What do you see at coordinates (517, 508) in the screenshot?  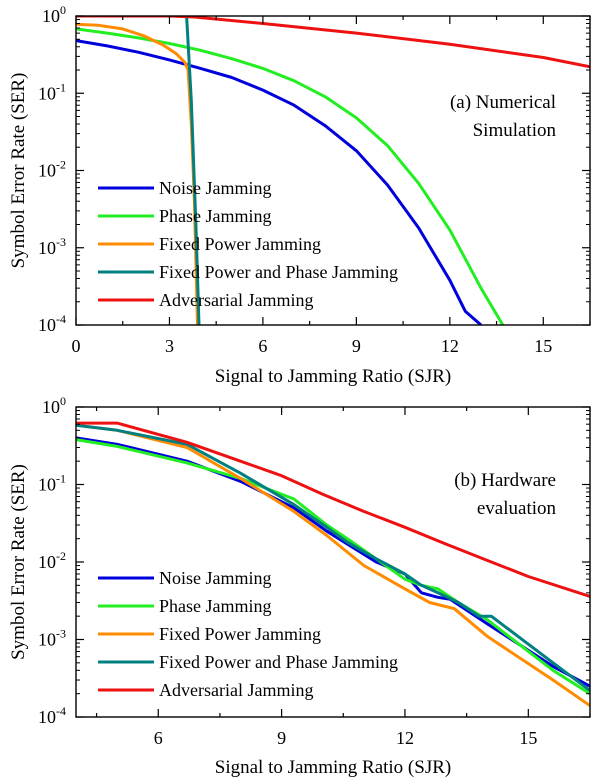 I see `panel-label-line2: evaluation` at bounding box center [517, 508].